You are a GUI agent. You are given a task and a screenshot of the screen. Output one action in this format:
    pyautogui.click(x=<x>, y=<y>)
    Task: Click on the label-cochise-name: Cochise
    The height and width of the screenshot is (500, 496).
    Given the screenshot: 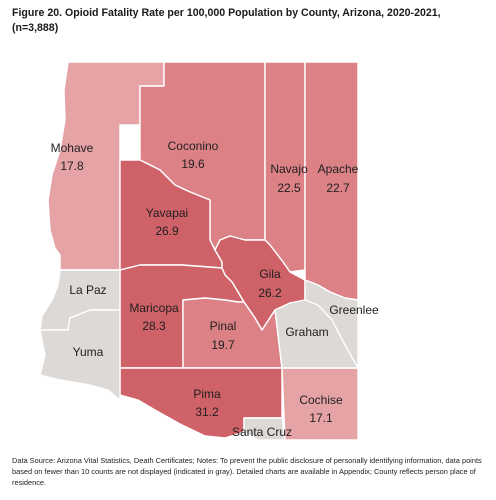 What is the action you would take?
    pyautogui.click(x=321, y=400)
    